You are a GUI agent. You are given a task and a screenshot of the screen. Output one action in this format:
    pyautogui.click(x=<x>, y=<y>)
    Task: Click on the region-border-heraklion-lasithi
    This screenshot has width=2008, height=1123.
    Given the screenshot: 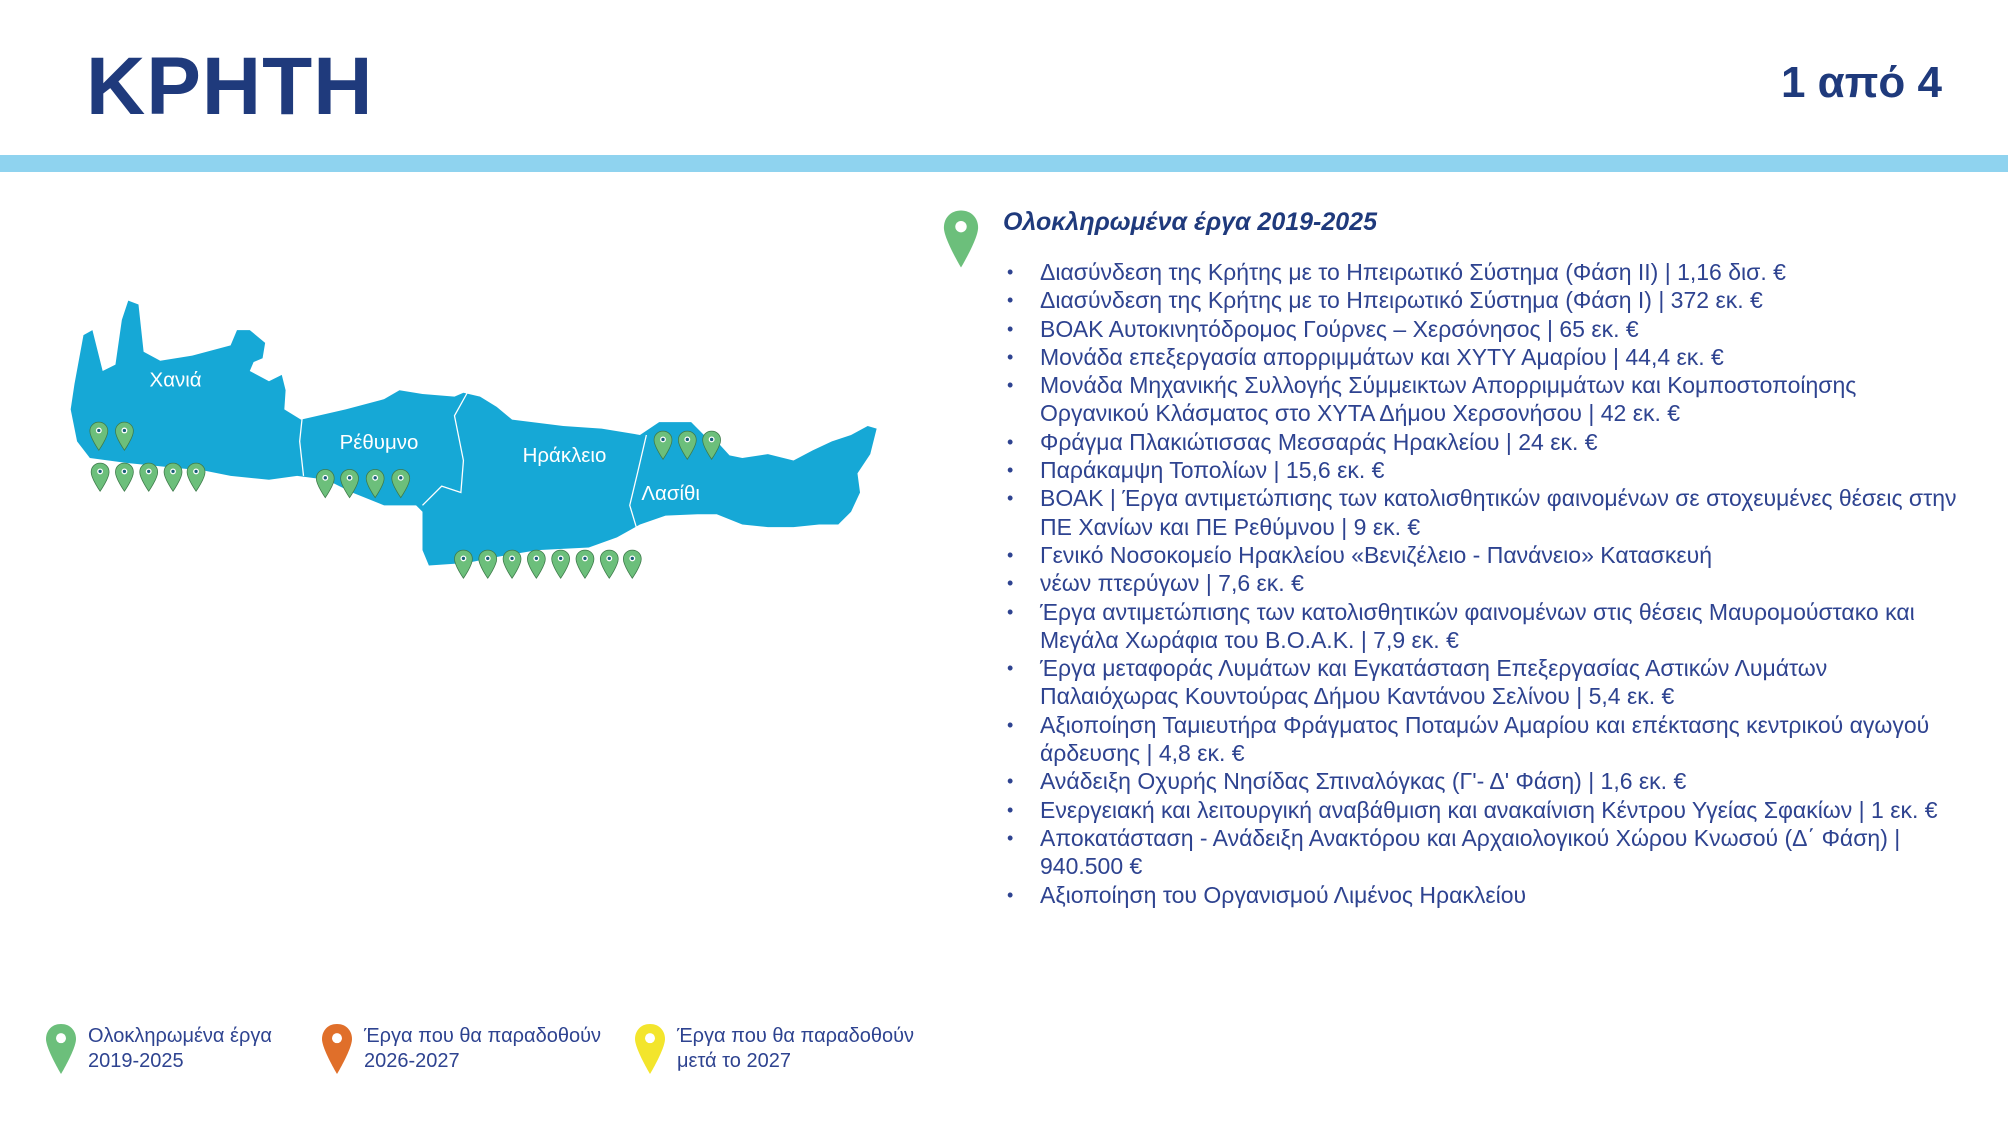 What is the action you would take?
    pyautogui.click(x=641, y=491)
    